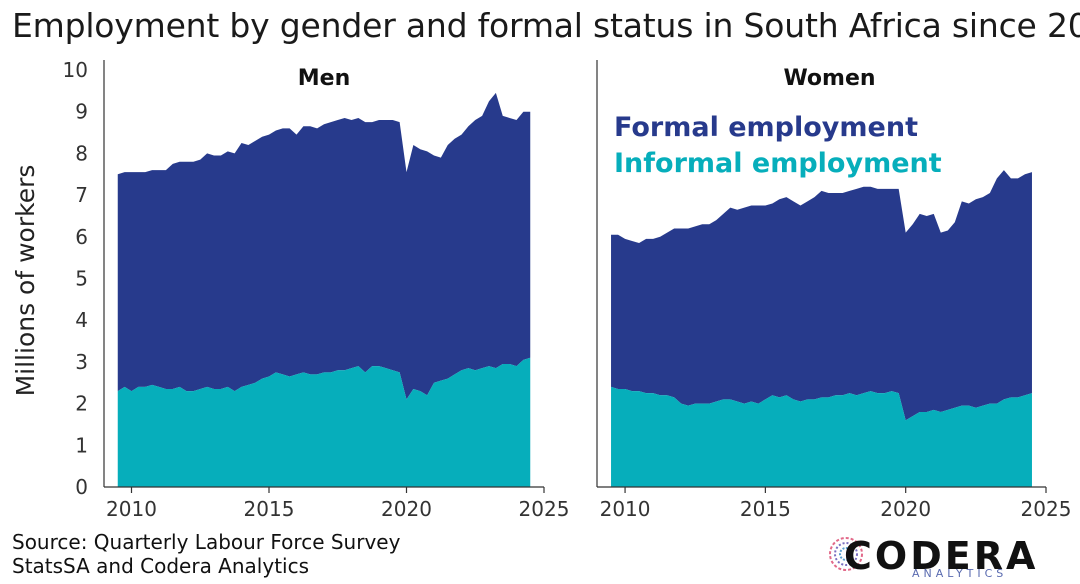 The width and height of the screenshot is (1080, 584). What do you see at coordinates (324, 78) in the screenshot?
I see `panel-title: Men` at bounding box center [324, 78].